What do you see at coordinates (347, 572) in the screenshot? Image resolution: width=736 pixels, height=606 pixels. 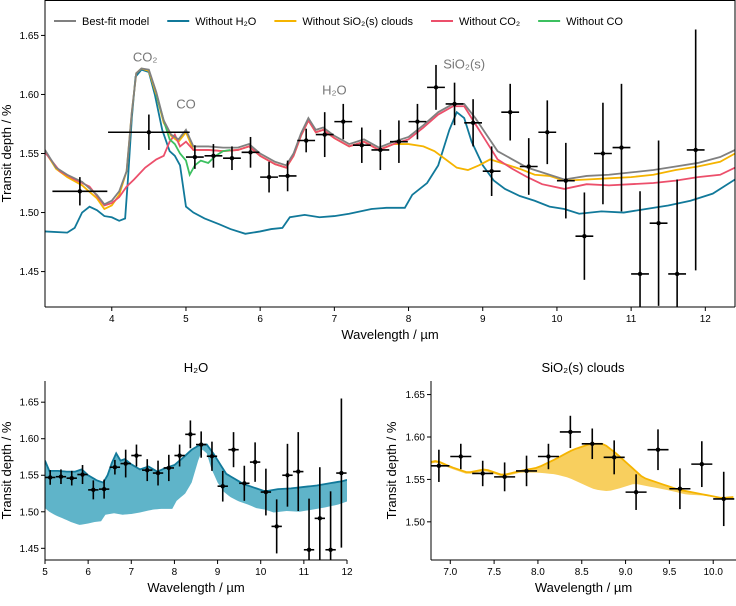 I see `x-tick-label: 12` at bounding box center [347, 572].